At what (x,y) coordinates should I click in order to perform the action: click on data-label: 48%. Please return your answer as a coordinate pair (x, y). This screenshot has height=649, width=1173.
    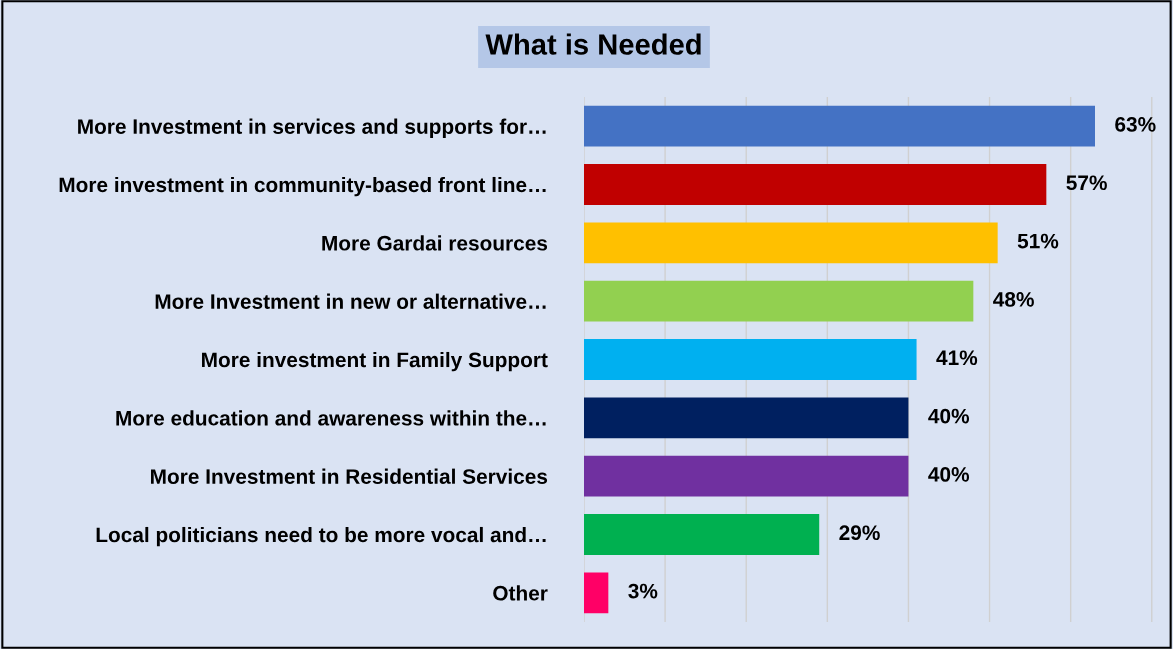
    Looking at the image, I should click on (1013, 299).